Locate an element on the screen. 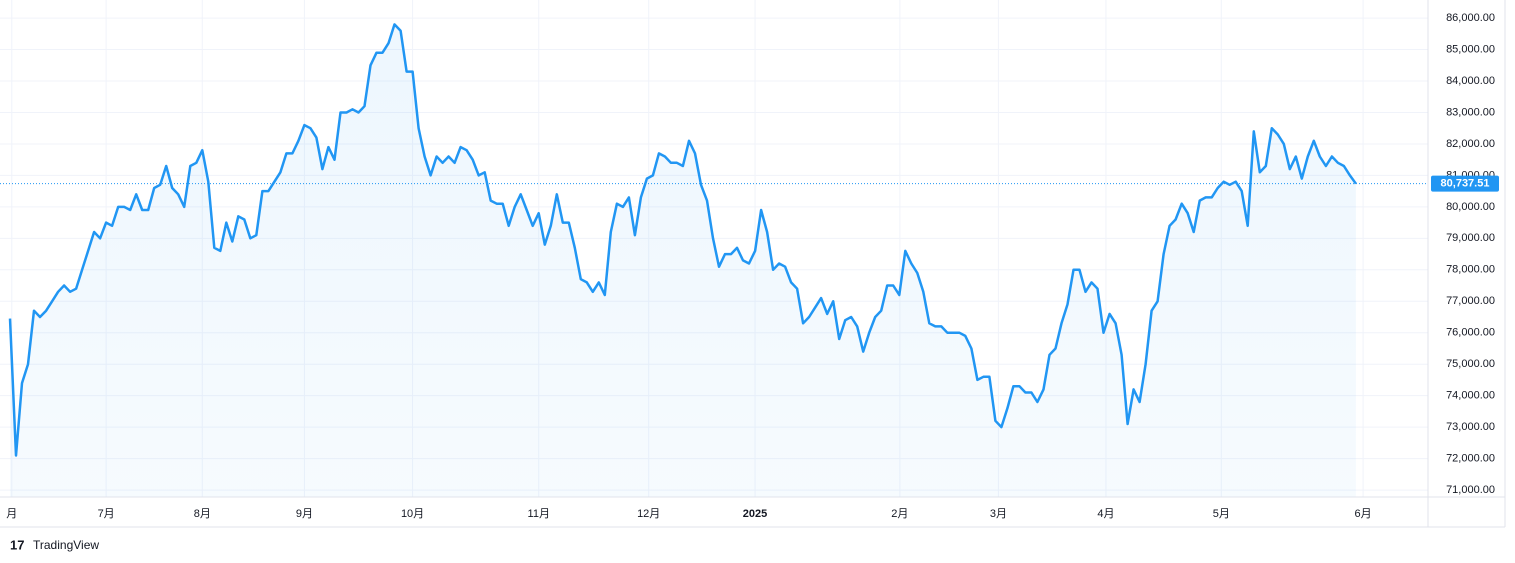 Image resolution: width=1515 pixels, height=563 pixels. x-tick-label: 月 is located at coordinates (11, 514).